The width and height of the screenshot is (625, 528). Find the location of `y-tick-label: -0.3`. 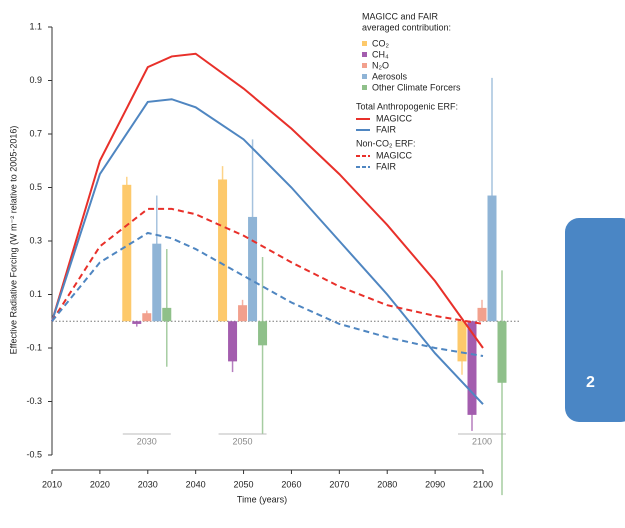

y-tick-label: -0.3 is located at coordinates (34, 401).